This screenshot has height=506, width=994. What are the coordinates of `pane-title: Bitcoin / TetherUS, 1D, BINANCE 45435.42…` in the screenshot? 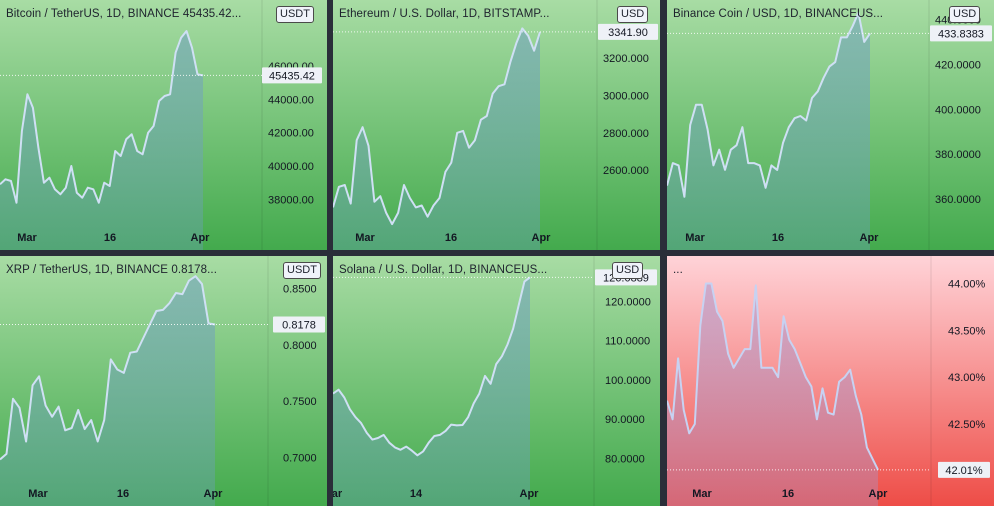 It's located at (124, 14).